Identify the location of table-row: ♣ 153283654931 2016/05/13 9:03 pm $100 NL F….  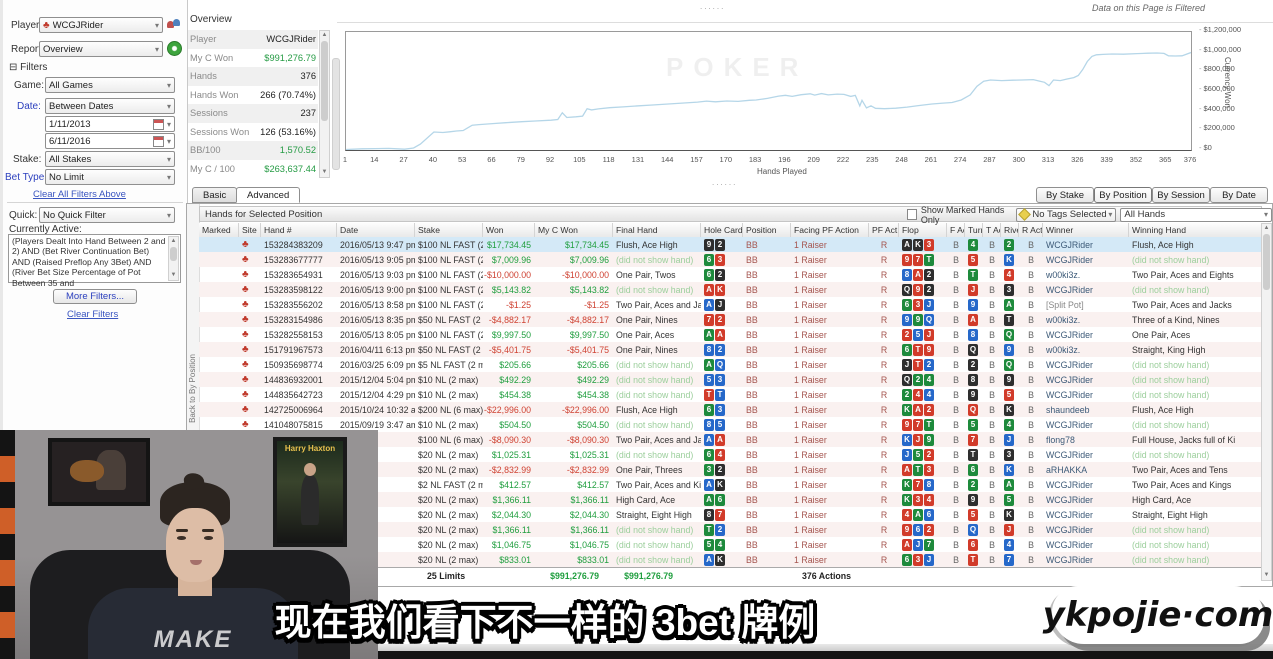
(731, 274).